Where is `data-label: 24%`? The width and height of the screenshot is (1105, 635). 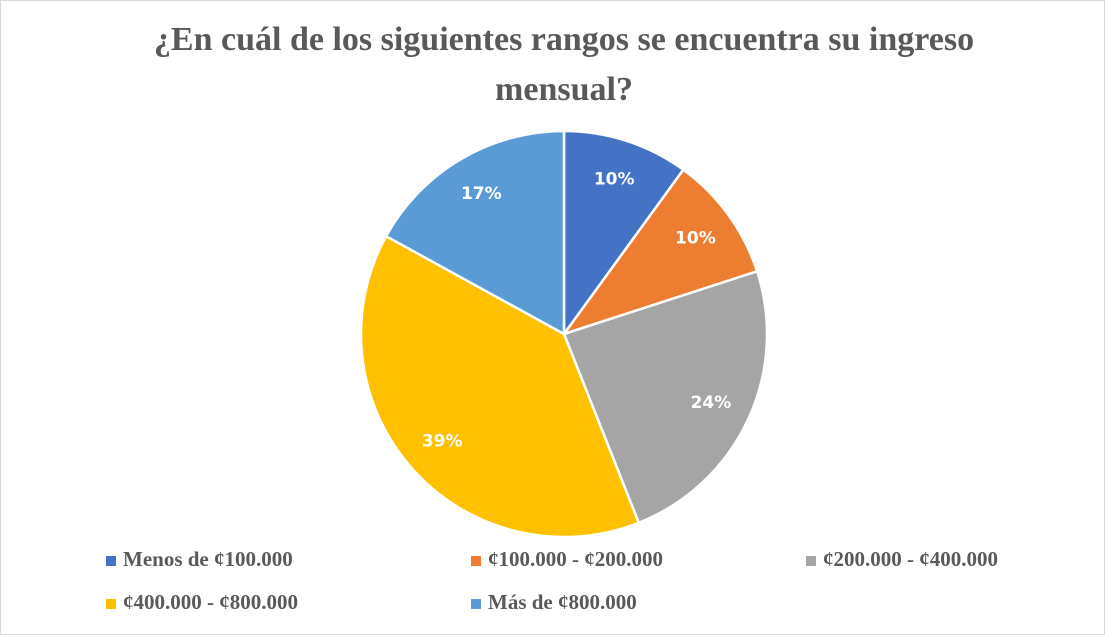
data-label: 24% is located at coordinates (711, 403).